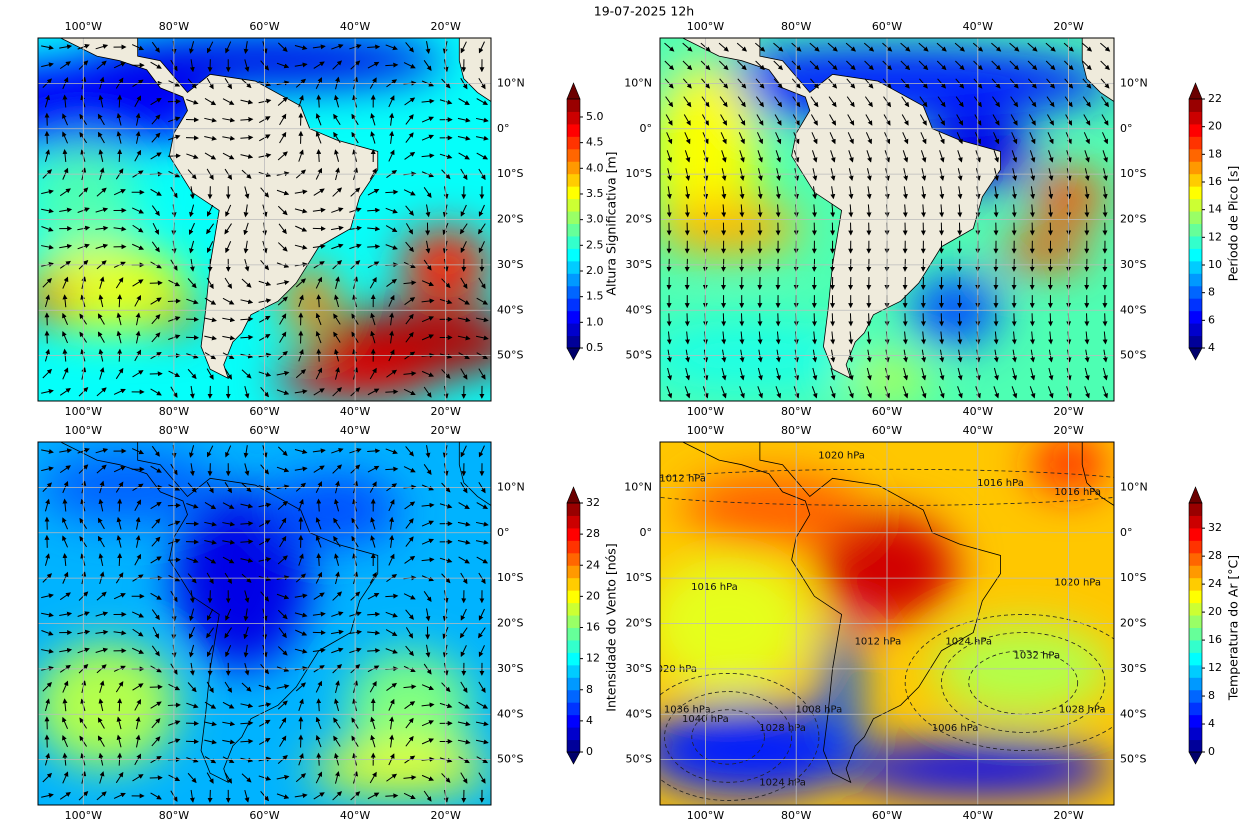 Image resolution: width=1246 pixels, height=827 pixels. I want to click on lon-tick-label: 60°W, so click(887, 430).